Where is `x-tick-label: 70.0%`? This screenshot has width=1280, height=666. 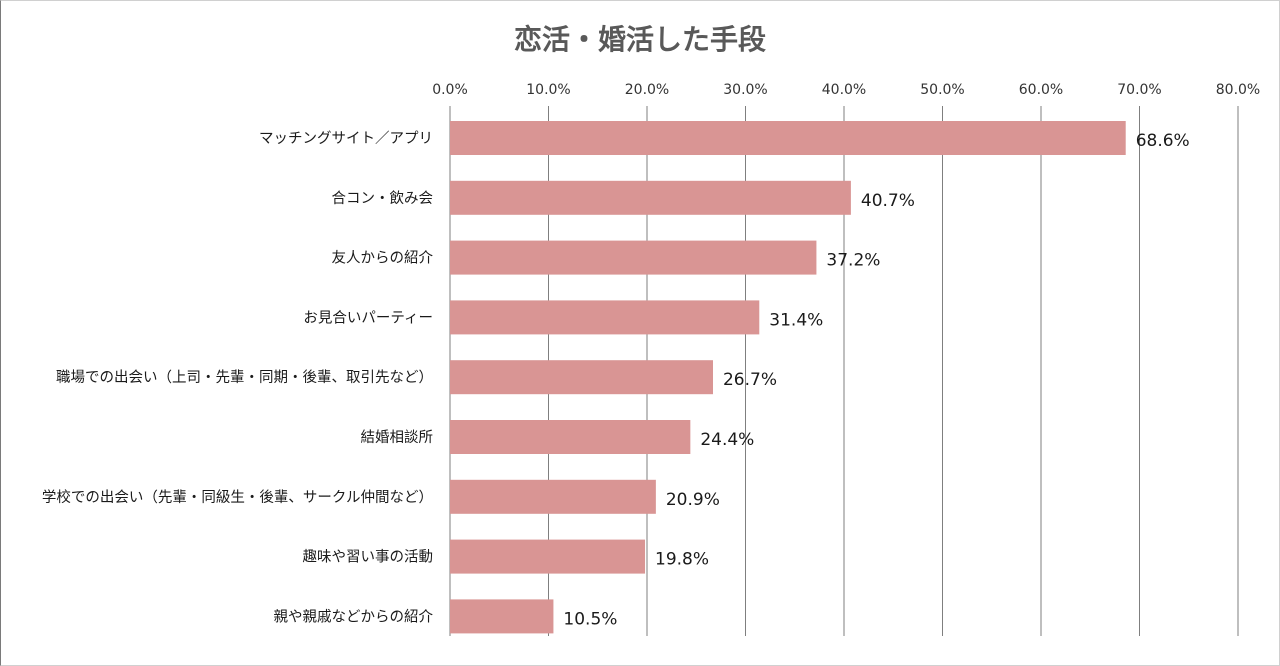
x-tick-label: 70.0% is located at coordinates (1139, 90).